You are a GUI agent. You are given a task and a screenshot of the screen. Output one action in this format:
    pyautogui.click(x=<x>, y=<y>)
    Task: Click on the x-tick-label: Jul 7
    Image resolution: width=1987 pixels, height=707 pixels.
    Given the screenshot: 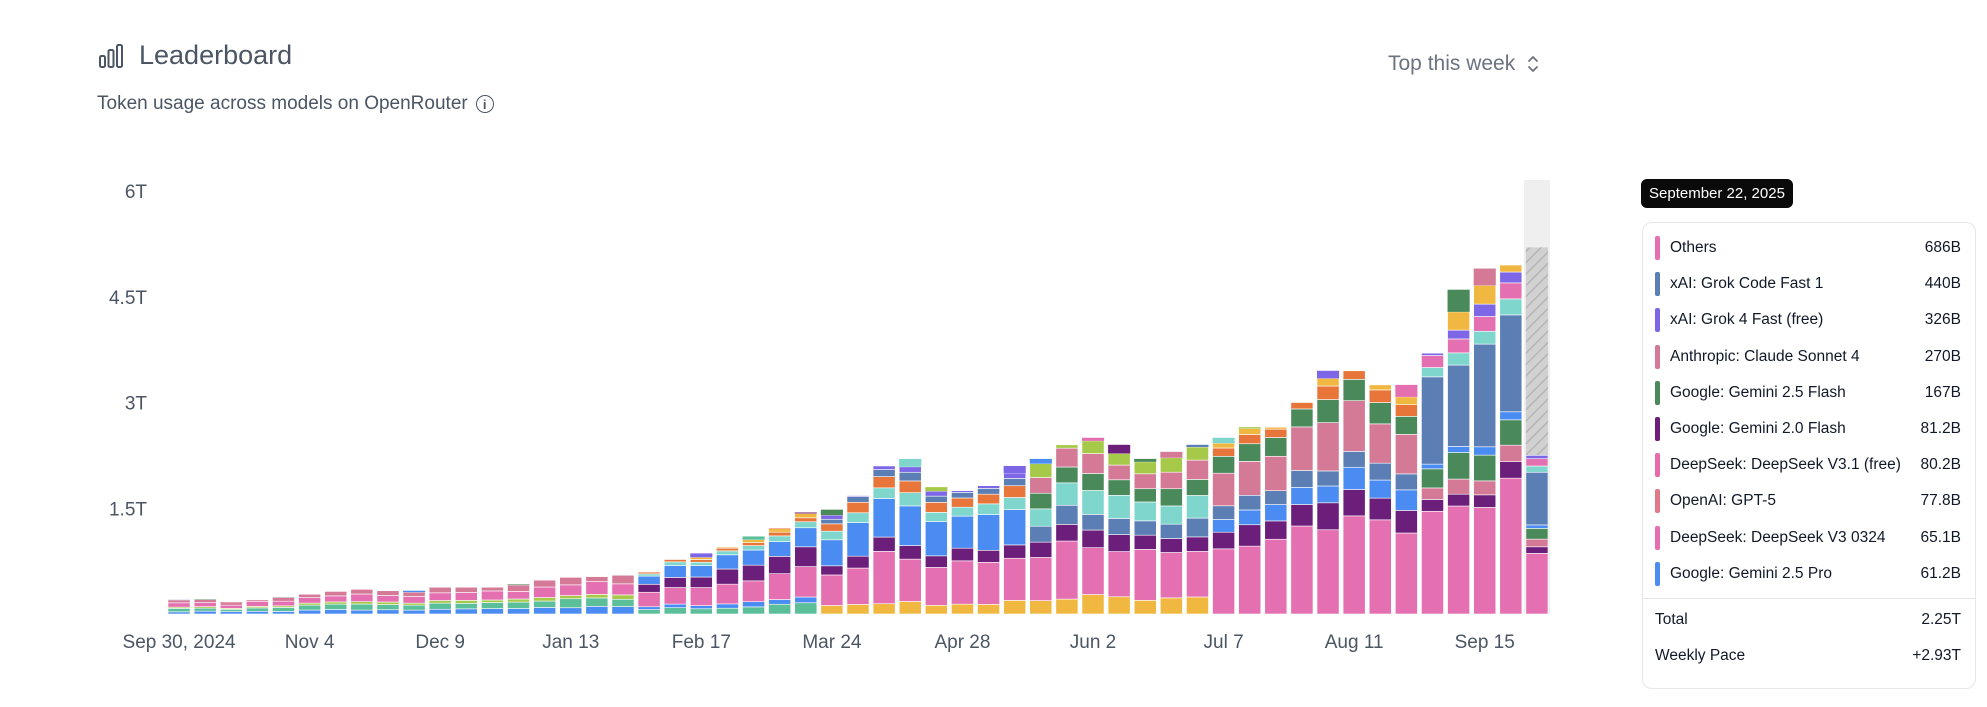 What is the action you would take?
    pyautogui.click(x=1224, y=642)
    